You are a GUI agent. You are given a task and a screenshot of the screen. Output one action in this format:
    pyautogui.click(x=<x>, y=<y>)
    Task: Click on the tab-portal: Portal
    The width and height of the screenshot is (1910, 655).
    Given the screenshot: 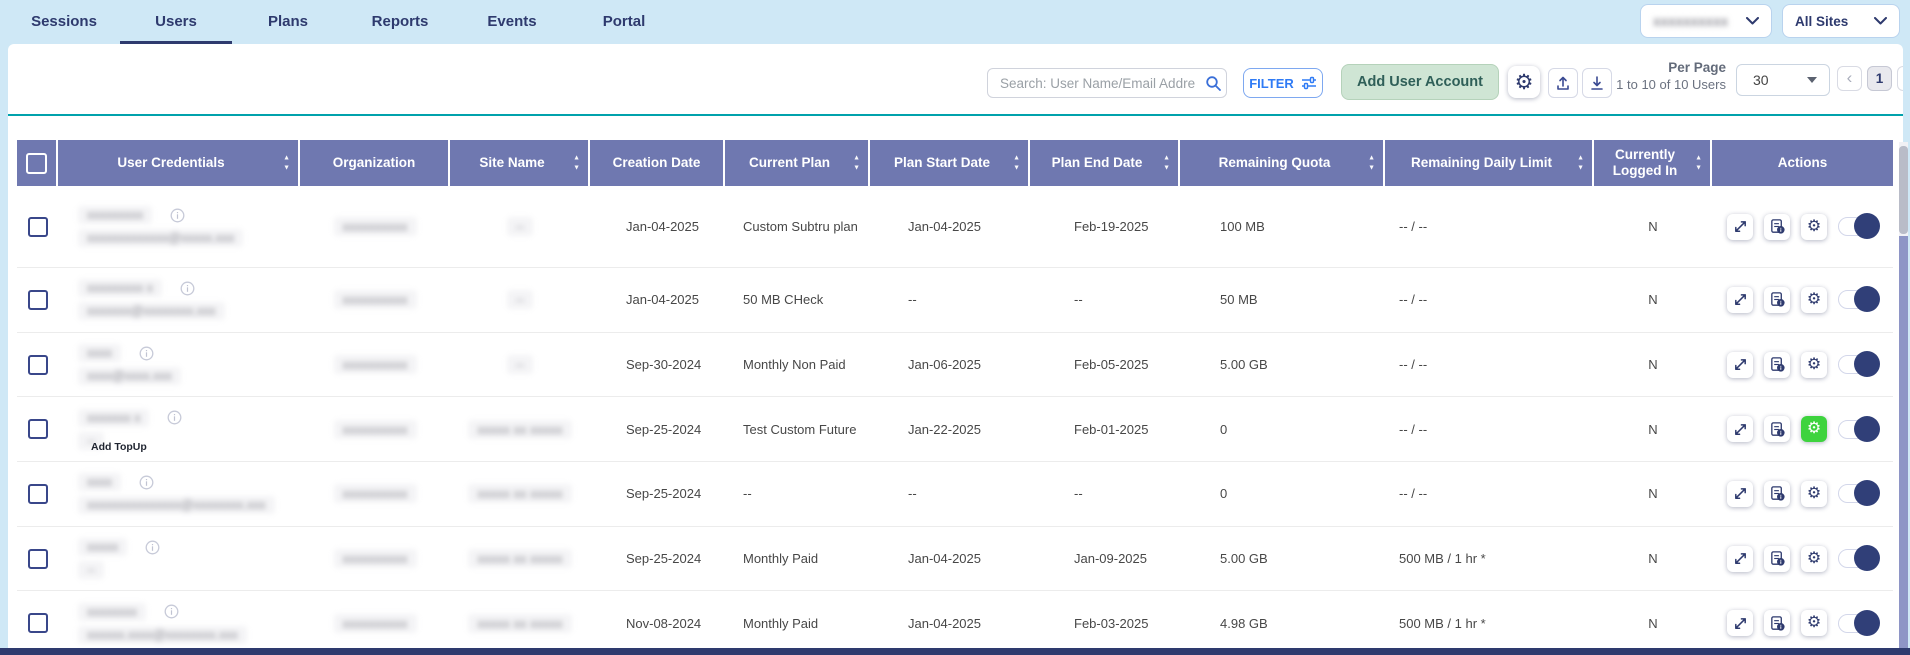 What is the action you would take?
    pyautogui.click(x=624, y=21)
    